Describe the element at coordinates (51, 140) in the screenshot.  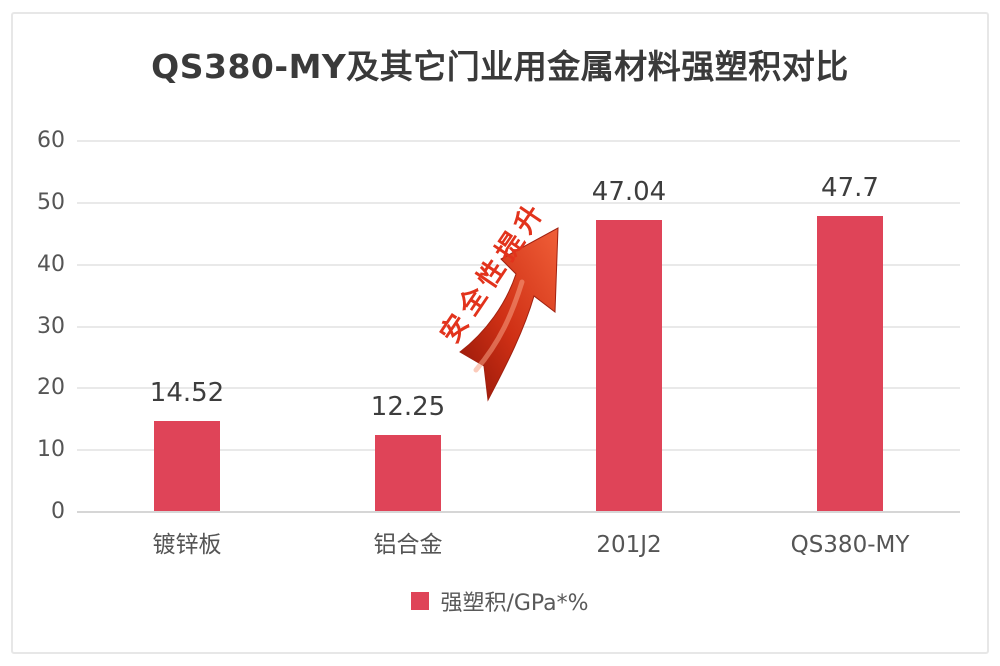
I see `y-tick-label: 60` at that location.